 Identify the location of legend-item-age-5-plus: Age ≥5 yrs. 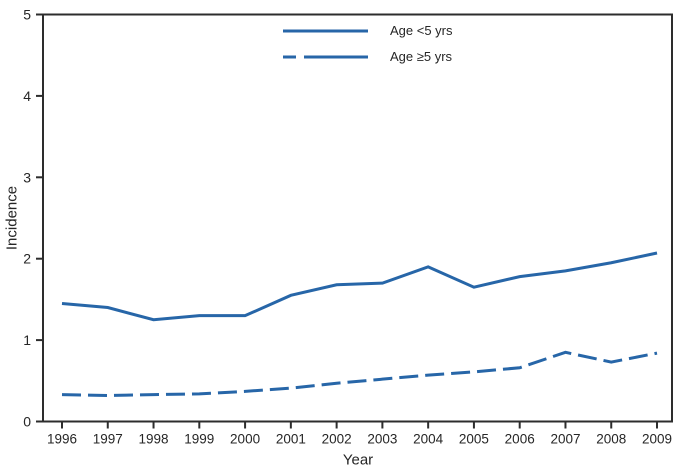
(368, 56).